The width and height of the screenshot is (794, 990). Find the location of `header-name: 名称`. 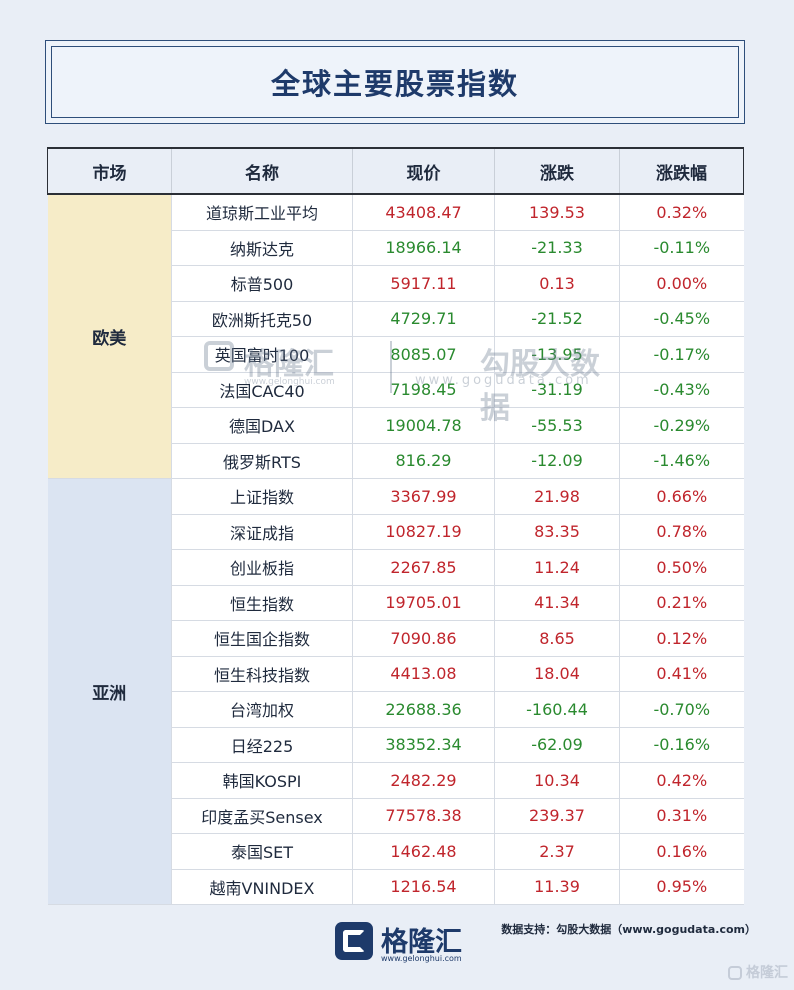

header-name: 名称 is located at coordinates (262, 171).